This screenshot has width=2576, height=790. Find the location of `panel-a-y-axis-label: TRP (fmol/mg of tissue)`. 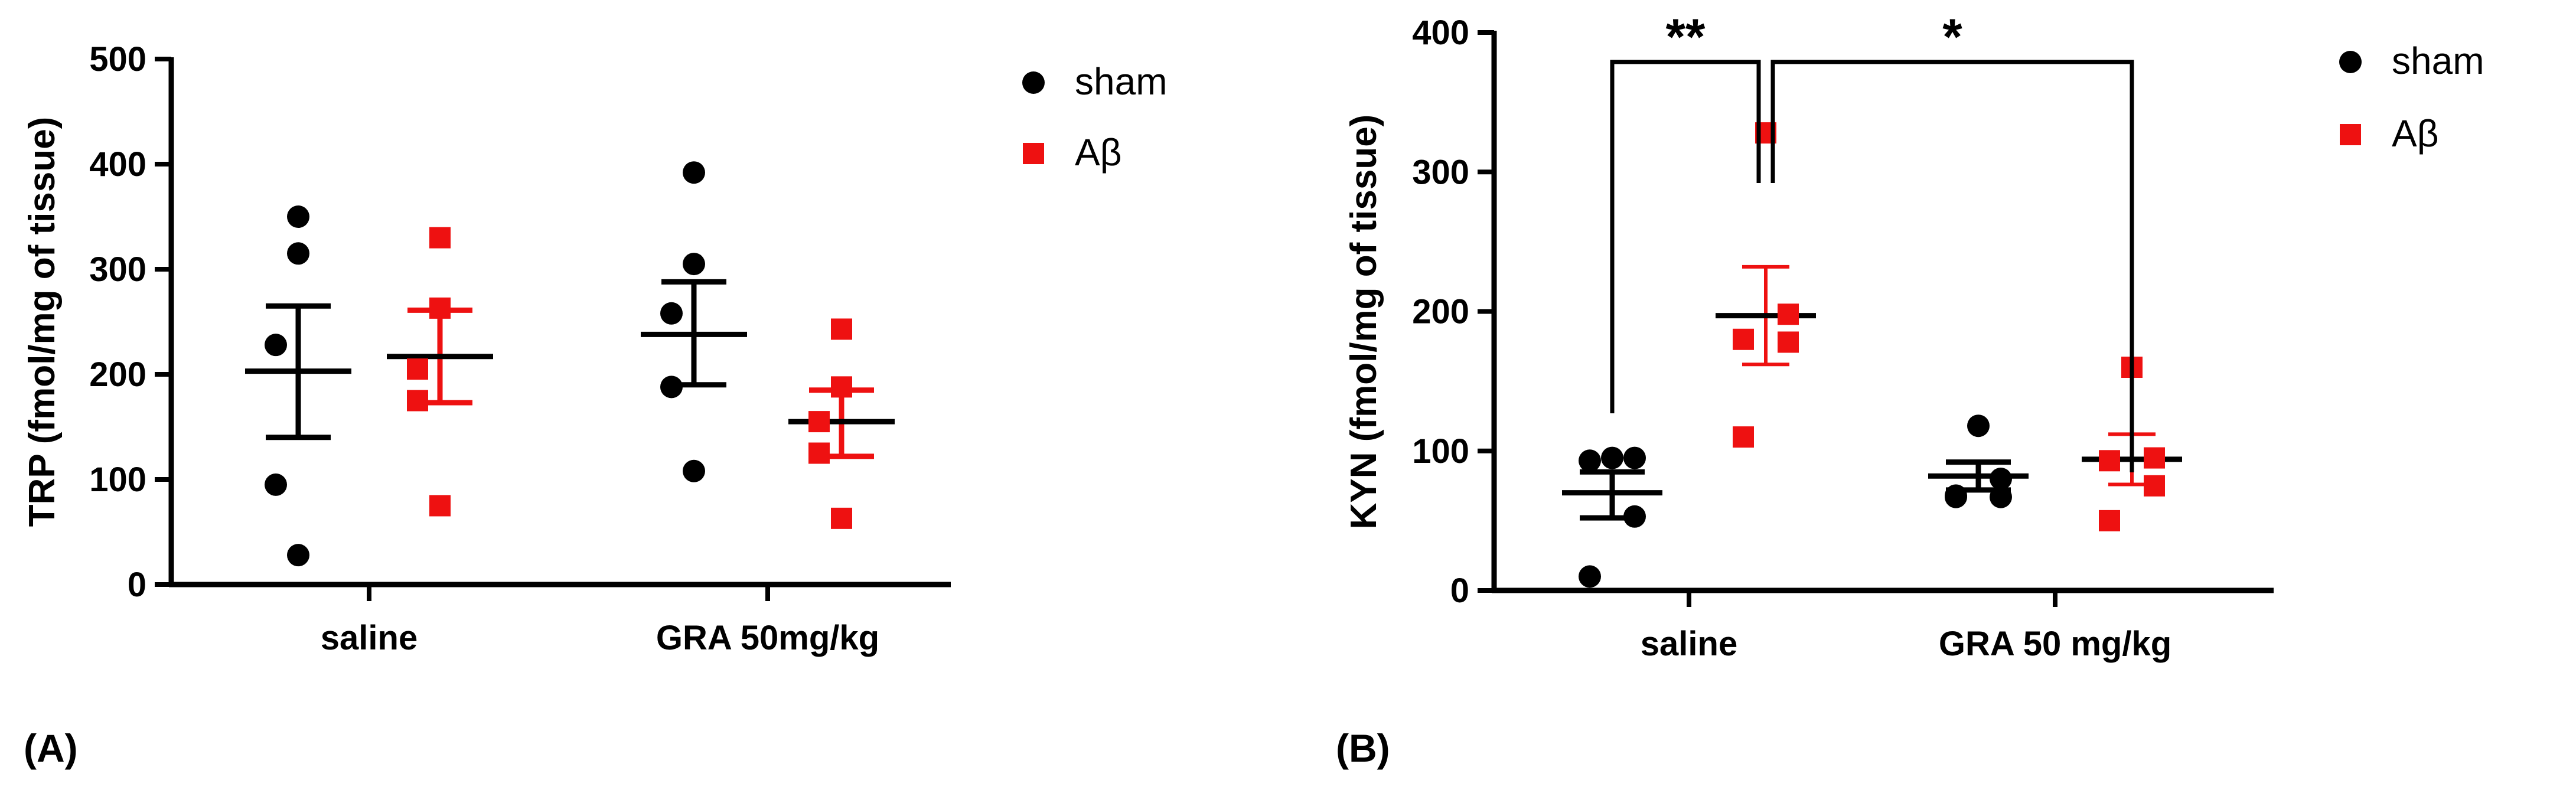

panel-a-y-axis-label: TRP (fmol/mg of tissue) is located at coordinates (42, 322).